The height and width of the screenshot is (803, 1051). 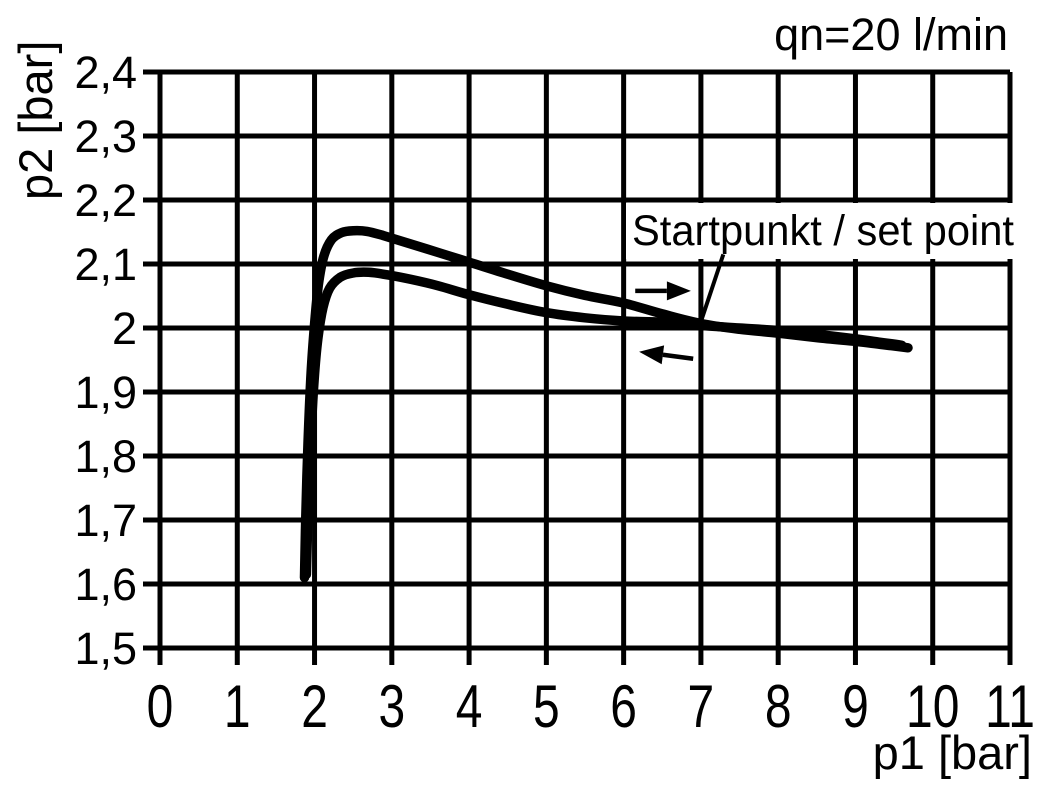 What do you see at coordinates (35, 120) in the screenshot?
I see `y-axis-title: p2 [bar]` at bounding box center [35, 120].